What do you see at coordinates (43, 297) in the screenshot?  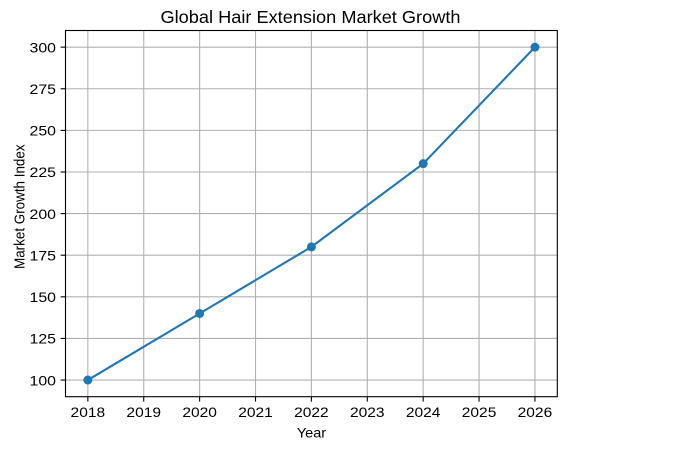 I see `svg-text: 150` at bounding box center [43, 297].